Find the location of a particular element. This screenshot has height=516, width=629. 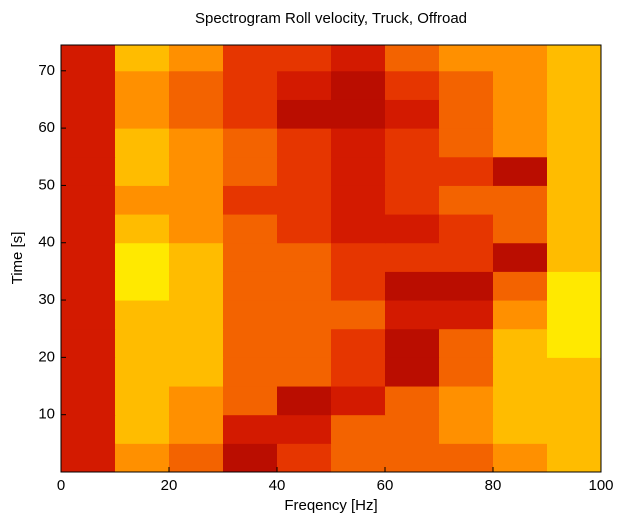

x-tick-label: 60 is located at coordinates (385, 485).